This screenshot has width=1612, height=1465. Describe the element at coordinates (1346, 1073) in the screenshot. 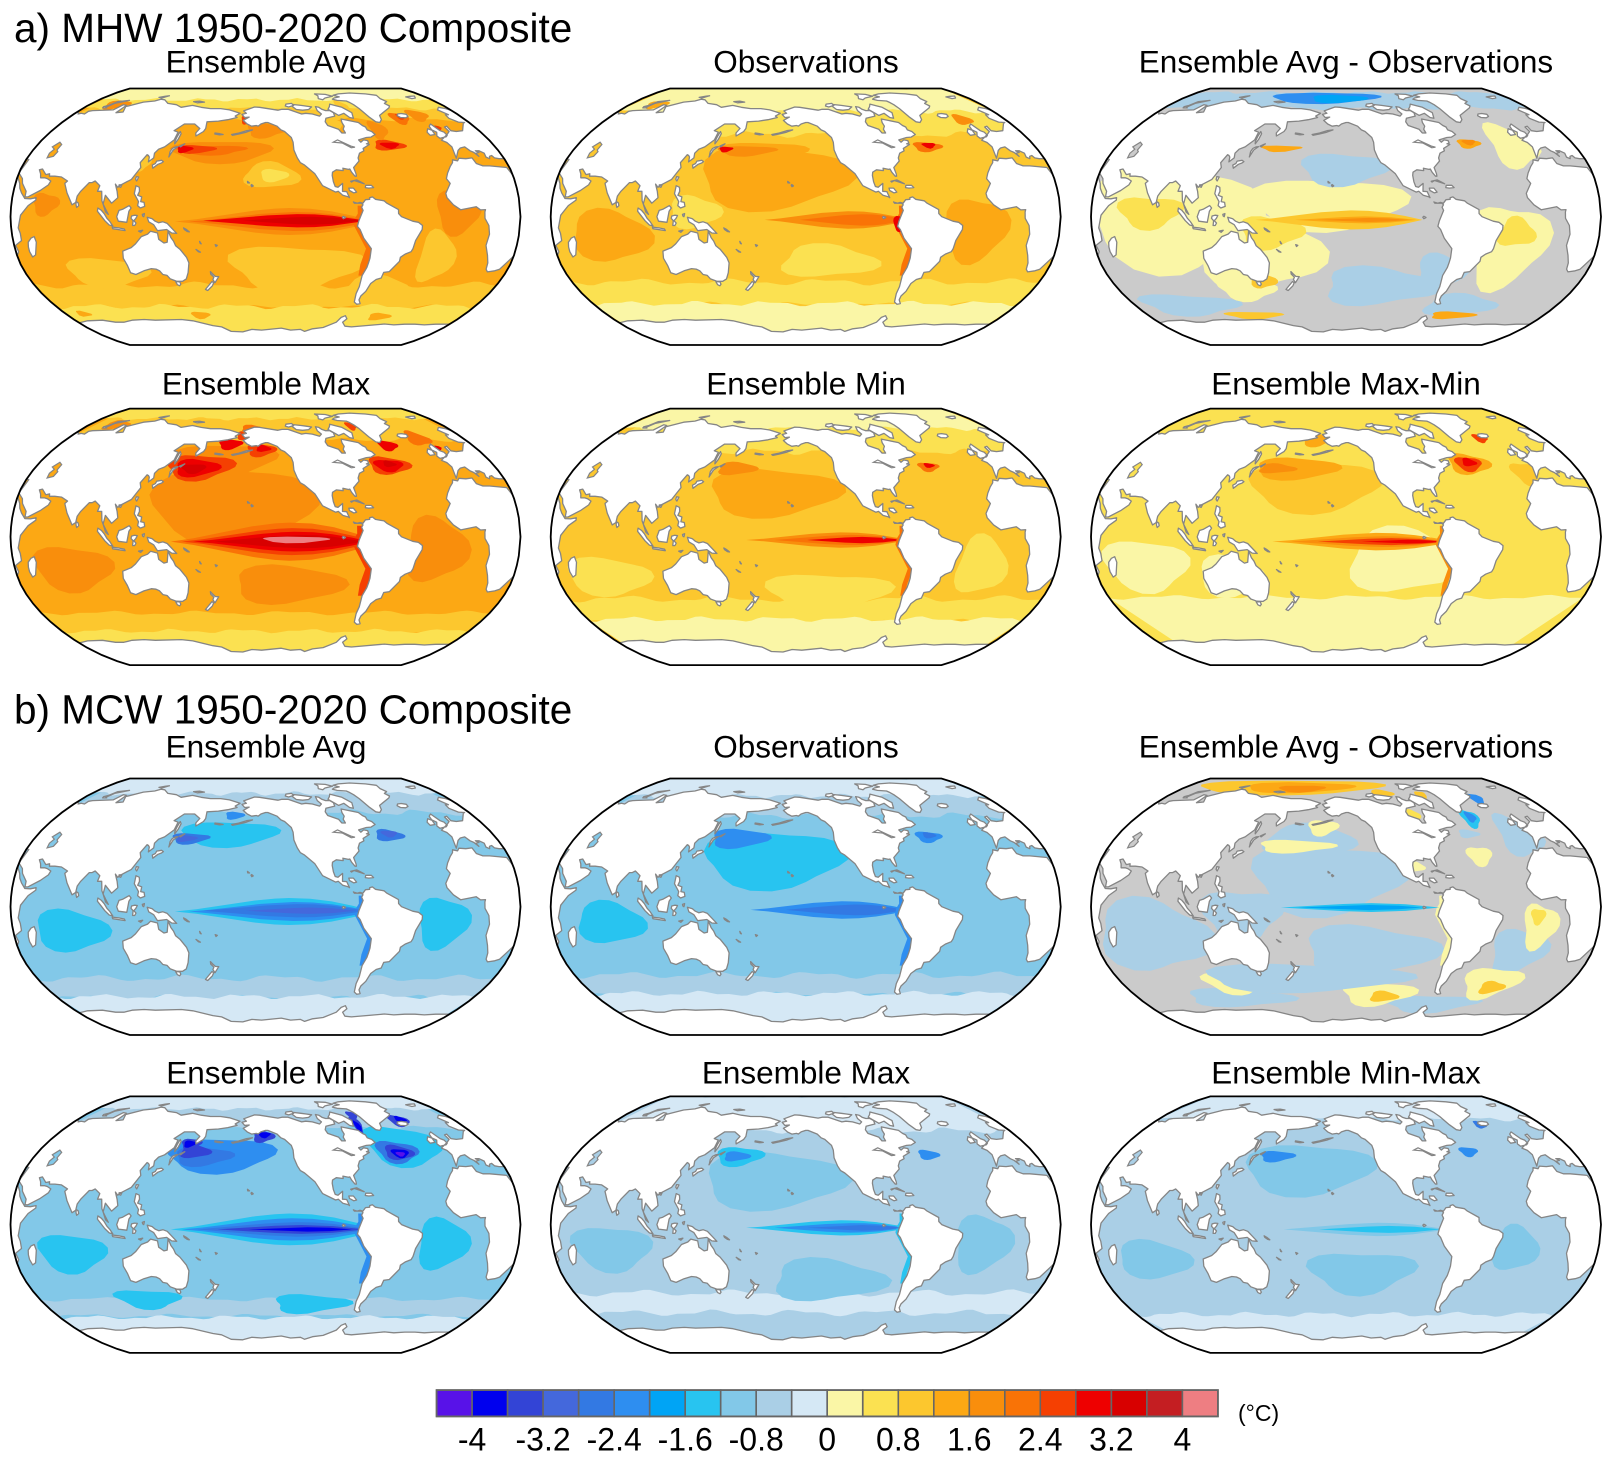

I see `svg-text: Ensemble Min-Max` at that location.